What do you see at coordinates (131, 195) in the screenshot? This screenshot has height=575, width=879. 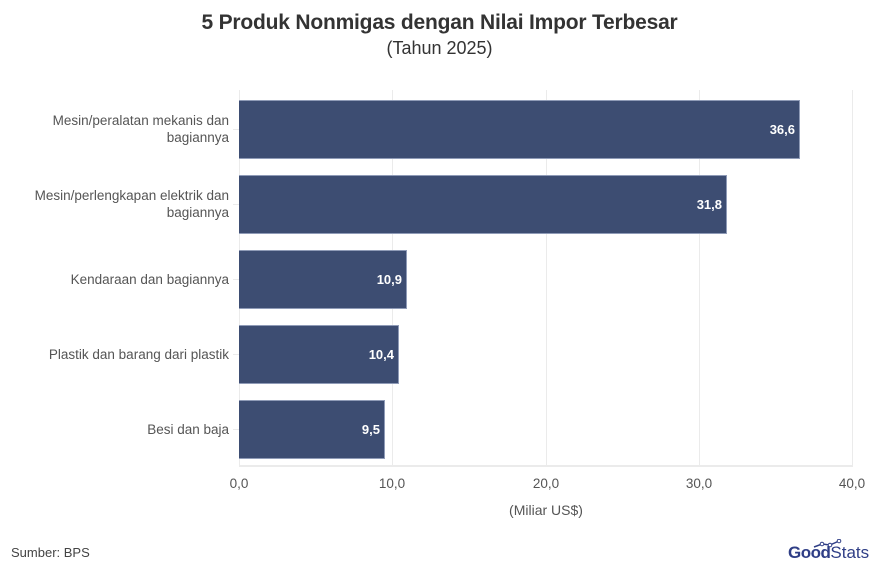 I see `category-label-line: Mesin/perlengkapan elektrik dan` at bounding box center [131, 195].